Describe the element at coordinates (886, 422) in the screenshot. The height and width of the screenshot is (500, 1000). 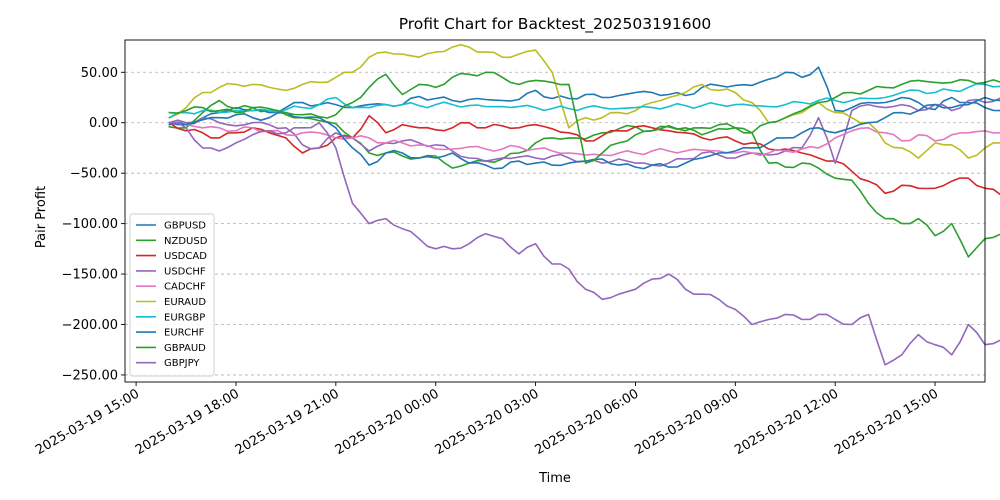
I see `x-tick-label: 2025-03-20 15:00` at that location.